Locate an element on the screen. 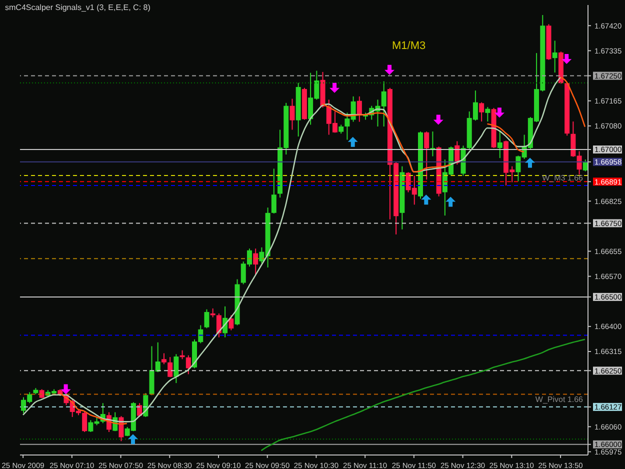  ref-line-label: W_M3 1.66 is located at coordinates (563, 177).